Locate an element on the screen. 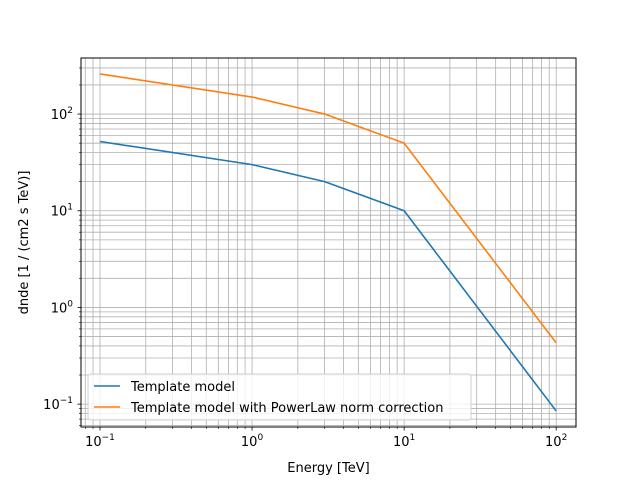 This screenshot has width=640, height=480. x-axis-label: Energy [TeV] is located at coordinates (328, 468).